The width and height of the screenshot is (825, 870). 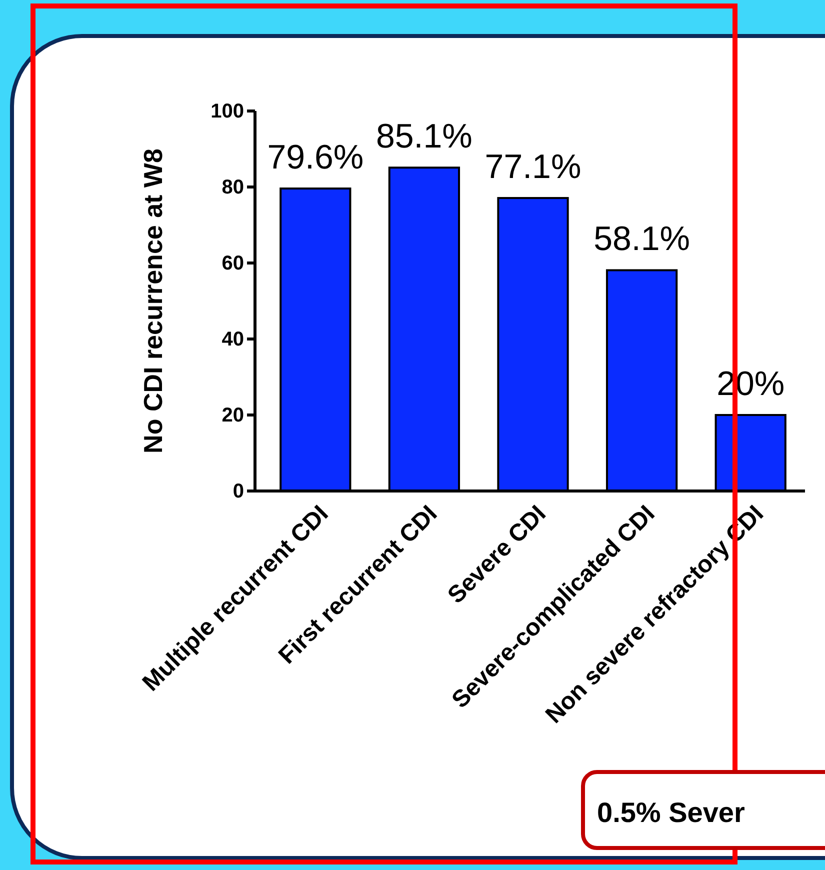 What do you see at coordinates (153, 301) in the screenshot?
I see `y-axis-title: No CDI recurrence at W8` at bounding box center [153, 301].